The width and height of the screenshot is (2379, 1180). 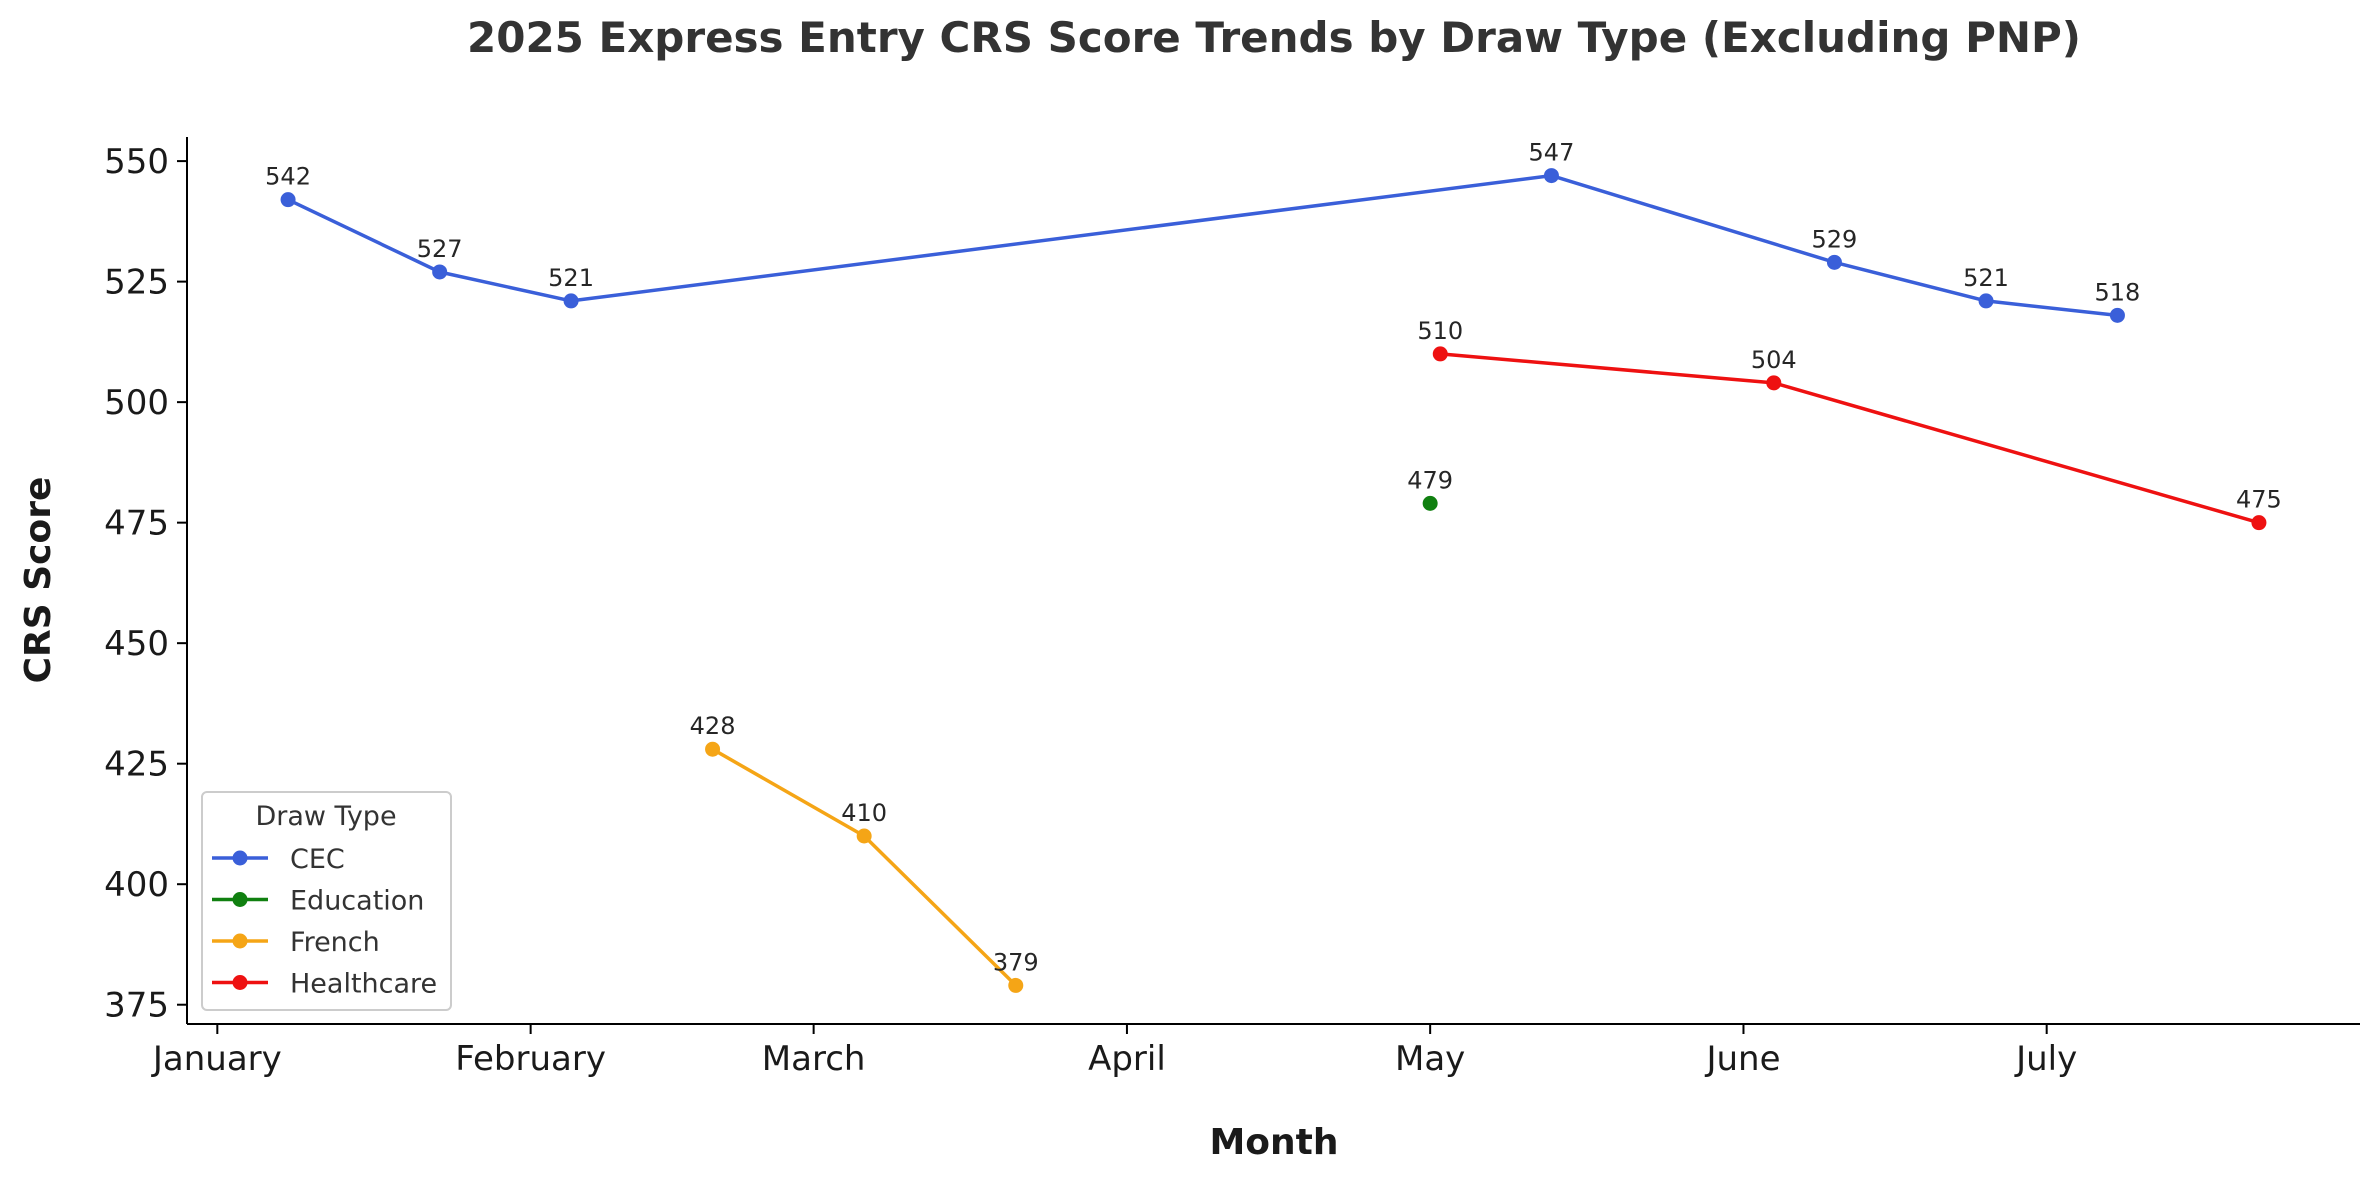 What do you see at coordinates (145, 584) in the screenshot?
I see `y-axis-ticks: 375 400 425 450 475 500 525 550` at bounding box center [145, 584].